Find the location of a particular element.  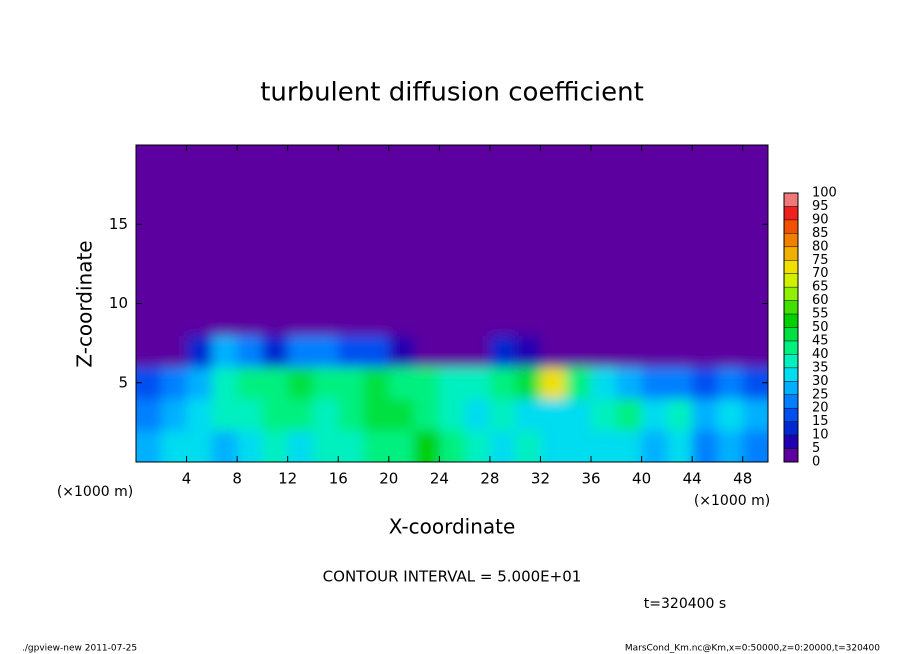

colorbar-label: 45 is located at coordinates (820, 340).